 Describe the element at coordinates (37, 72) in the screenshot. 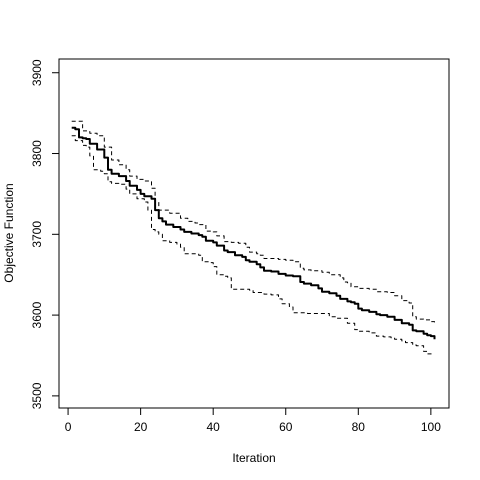

I see `y-tick-label: 3900` at that location.